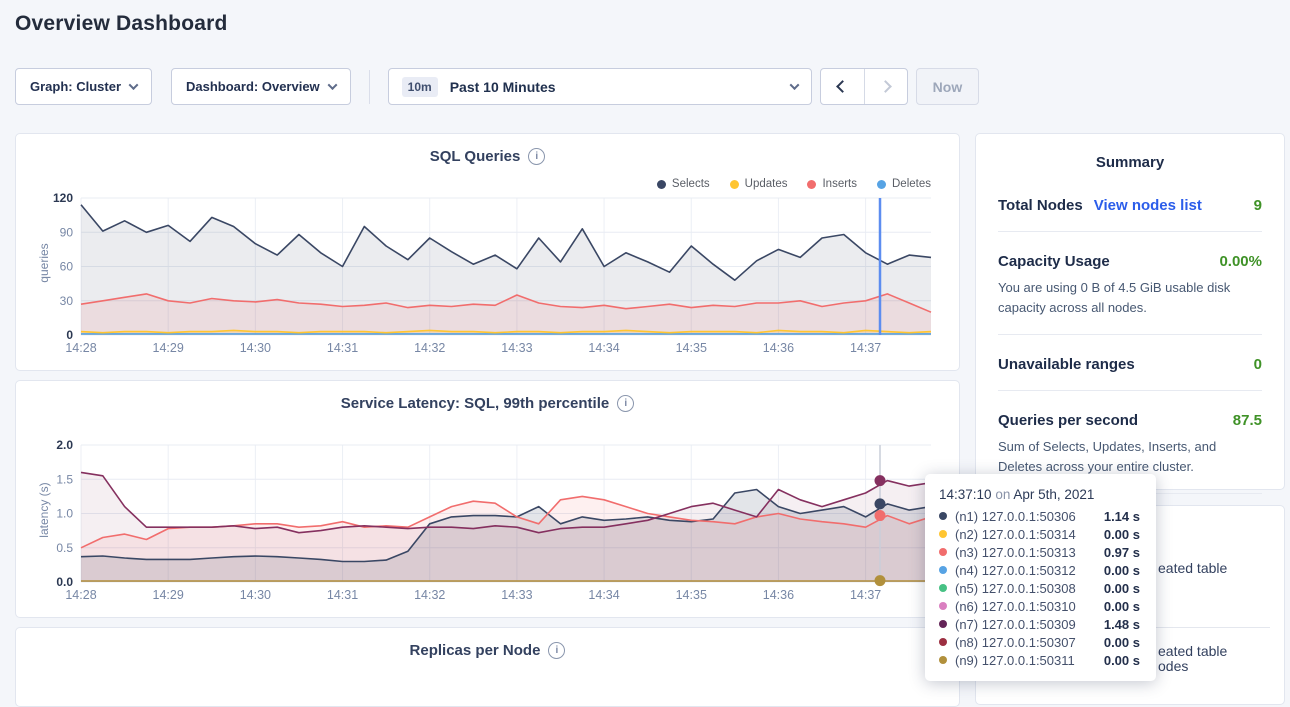  Describe the element at coordinates (1054, 494) in the screenshot. I see `tooltip-date: Apr 5th, 2021` at that location.